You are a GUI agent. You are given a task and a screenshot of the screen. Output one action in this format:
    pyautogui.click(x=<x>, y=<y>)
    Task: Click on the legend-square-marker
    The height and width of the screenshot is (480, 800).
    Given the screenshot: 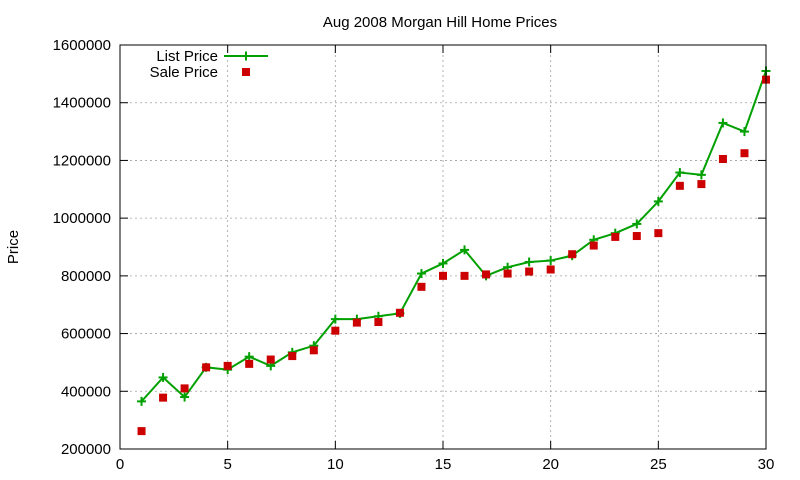 What is the action you would take?
    pyautogui.click(x=246, y=72)
    